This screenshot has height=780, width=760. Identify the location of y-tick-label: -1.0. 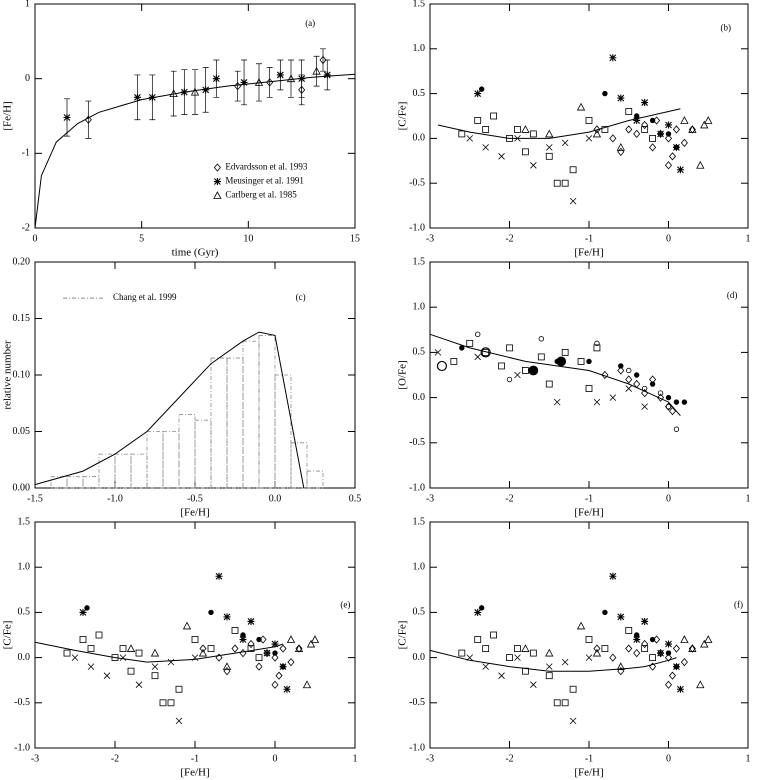
(417, 747).